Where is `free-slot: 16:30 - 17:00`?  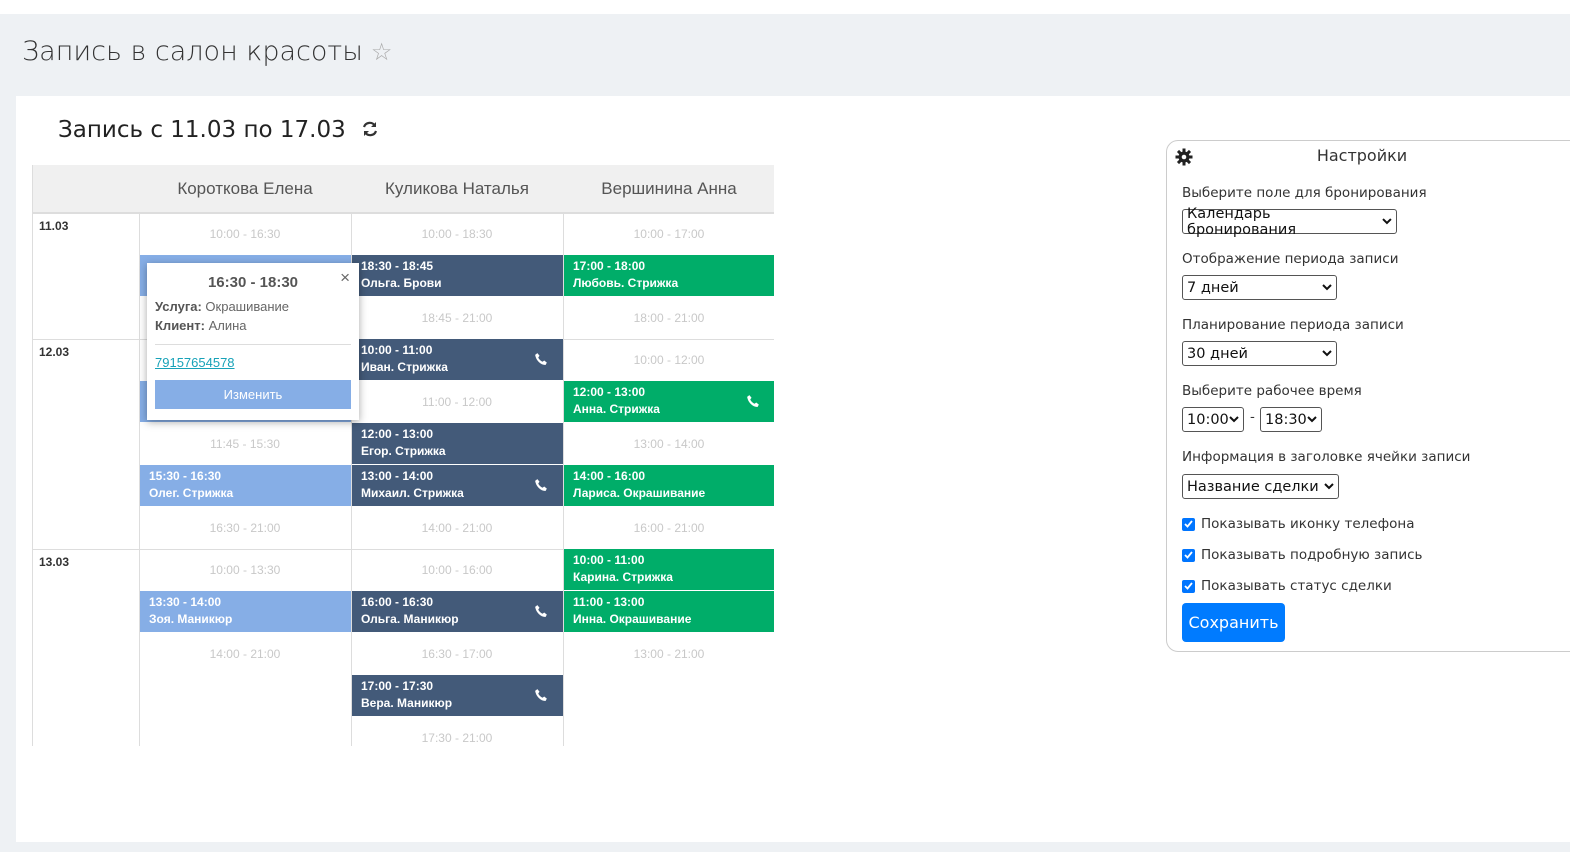 free-slot: 16:30 - 17:00 is located at coordinates (457, 653).